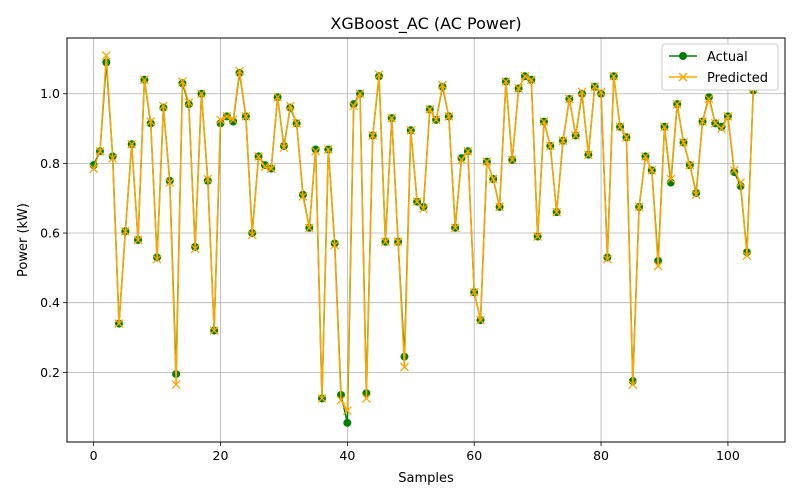 Image resolution: width=800 pixels, height=500 pixels. I want to click on y-tick-label: 1.0, so click(50, 93).